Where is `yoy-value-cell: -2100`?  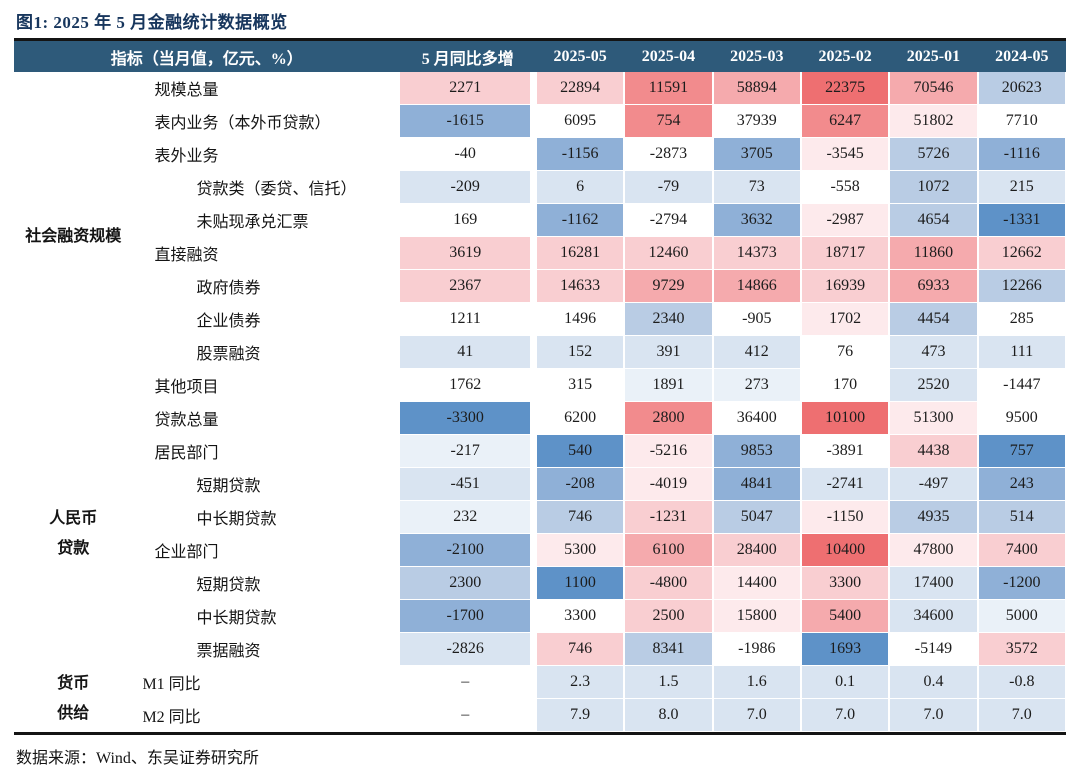 yoy-value-cell: -2100 is located at coordinates (467, 550).